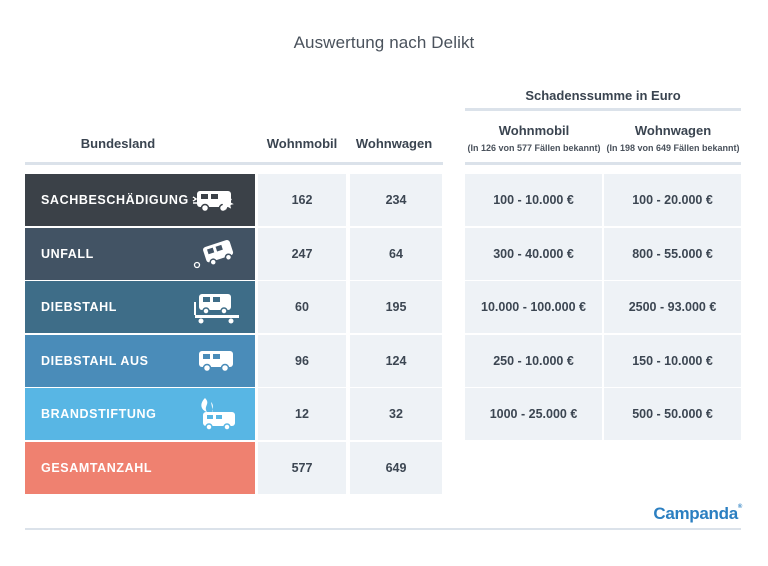 This screenshot has width=768, height=566. I want to click on schaden-wohnmobil-cell: 250 - 10.000 €, so click(533, 361).